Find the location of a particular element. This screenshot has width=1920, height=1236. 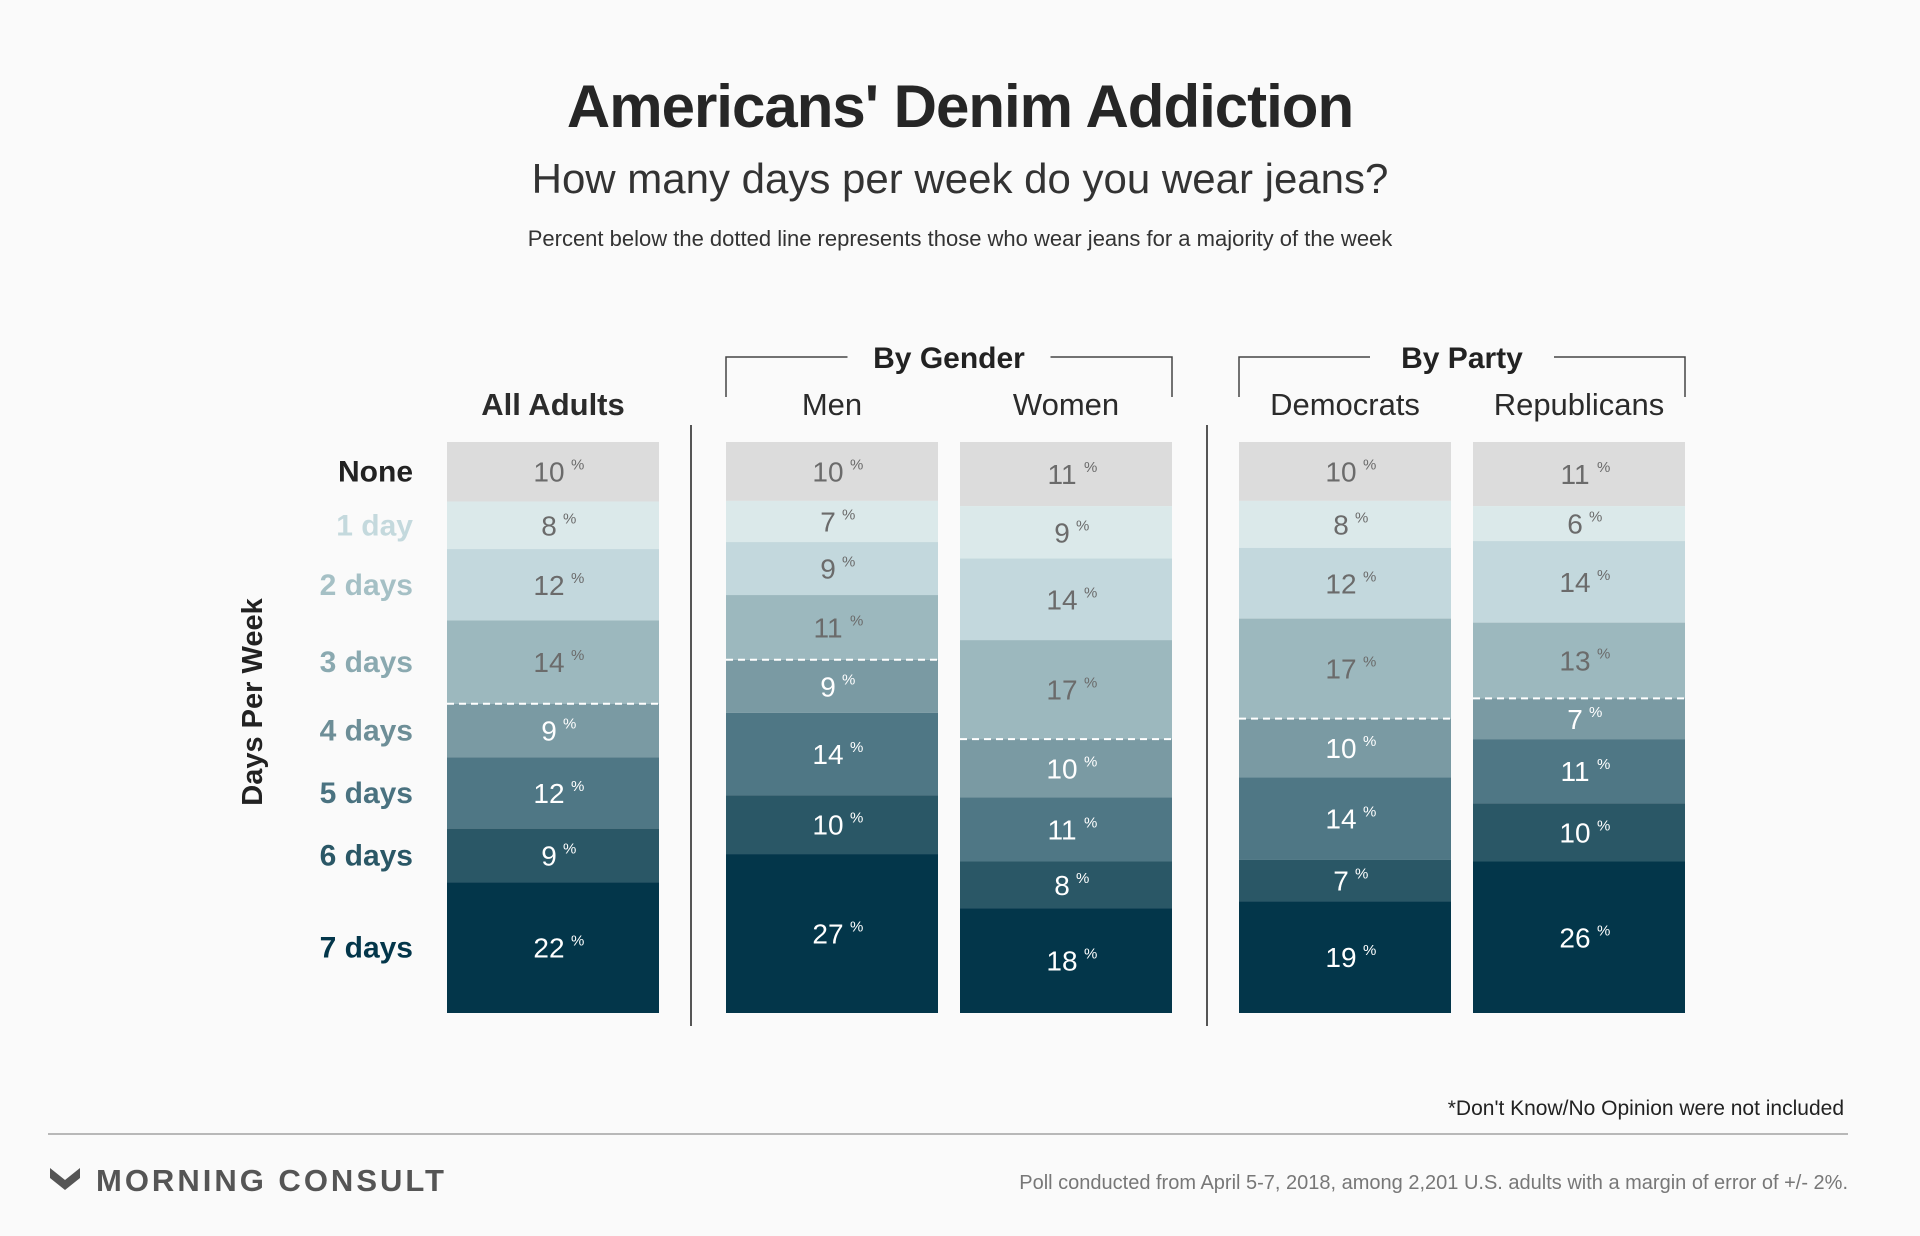

chart-title: Americans' Denim Addiction is located at coordinates (960, 106).